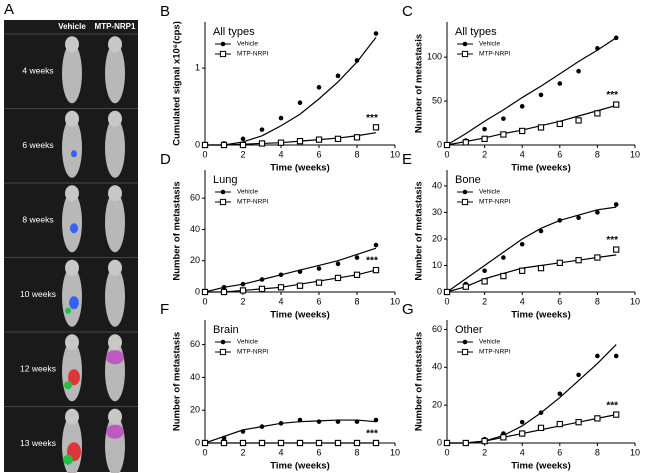  I want to click on row-label: 10 weeks, so click(38, 294).